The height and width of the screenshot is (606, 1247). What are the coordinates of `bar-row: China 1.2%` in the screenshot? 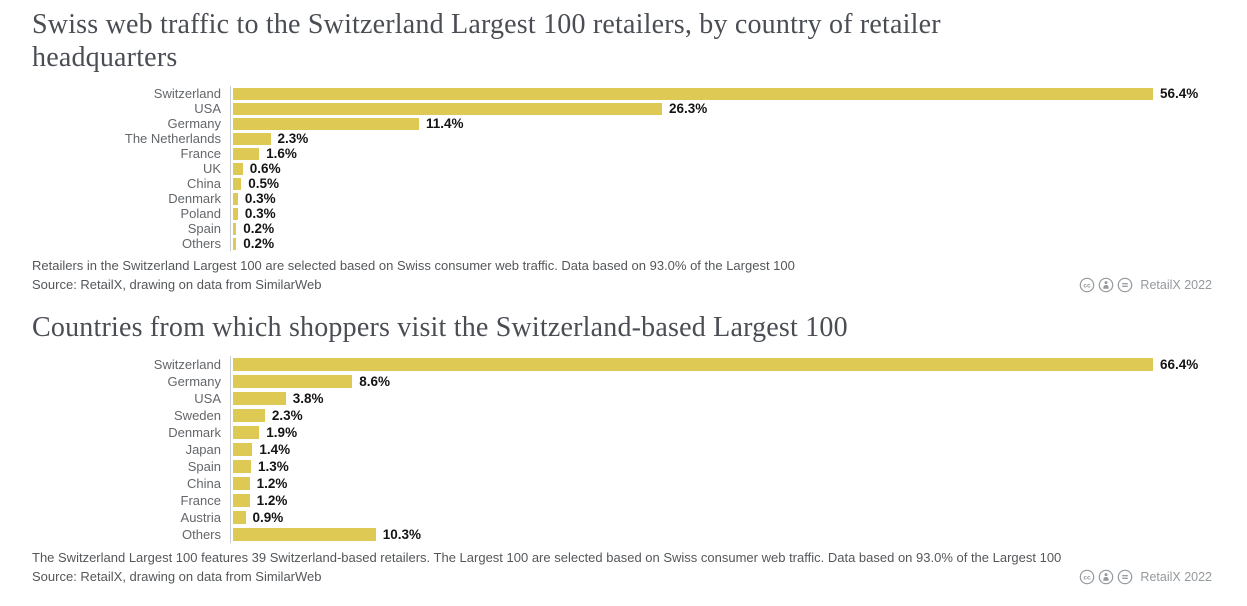 It's located at (622, 483).